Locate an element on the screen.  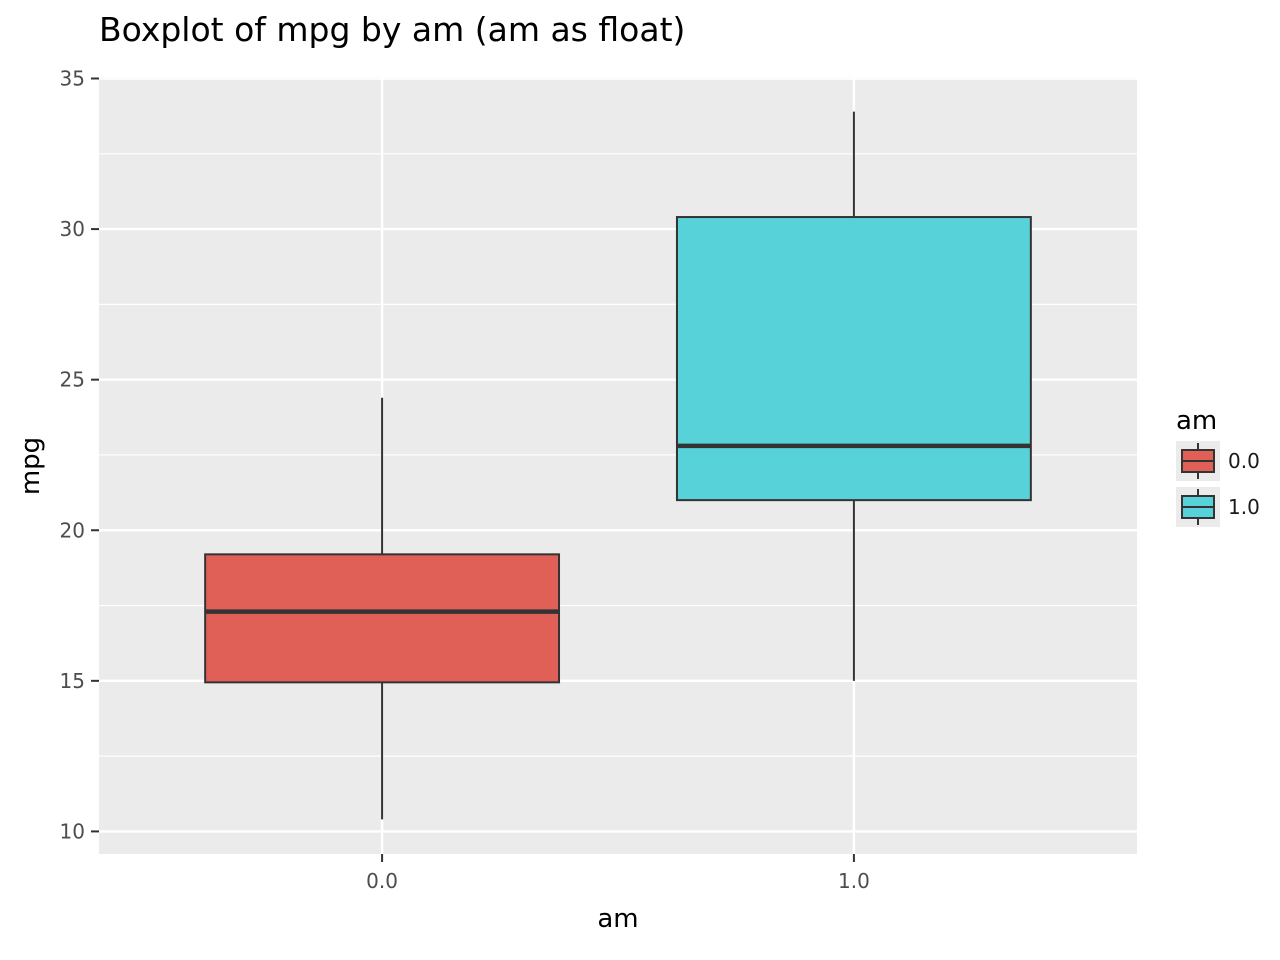
legend-entry-0.0: 0.0 is located at coordinates (1218, 461).